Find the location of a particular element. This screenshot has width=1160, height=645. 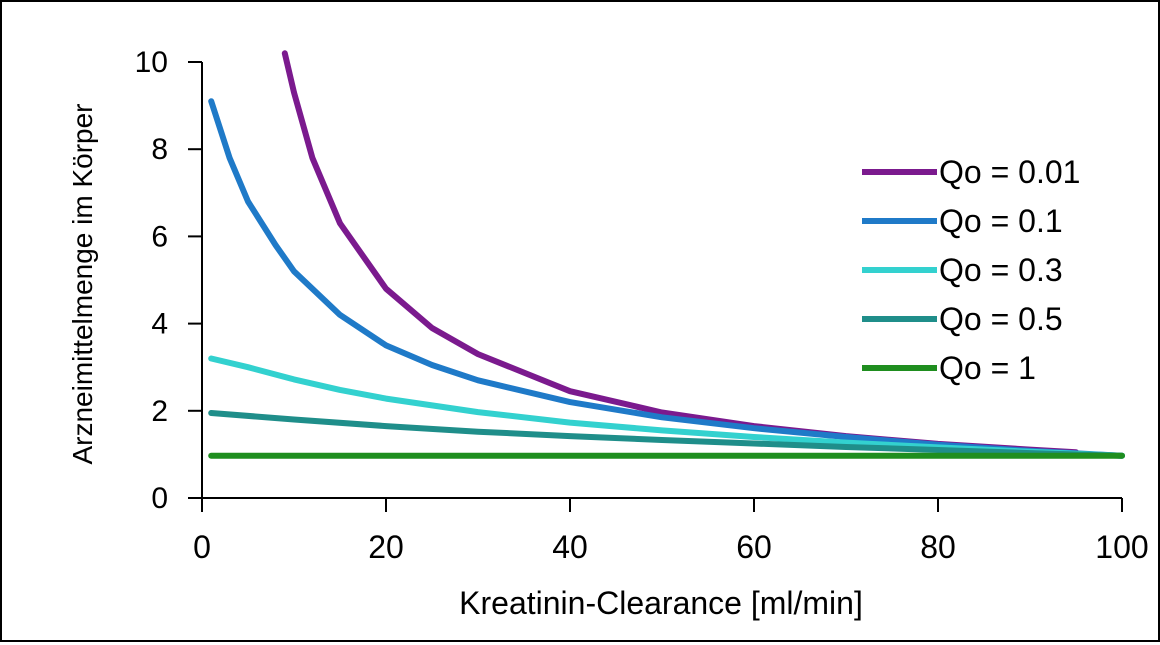

y-tick-label: 8 is located at coordinates (159, 149).